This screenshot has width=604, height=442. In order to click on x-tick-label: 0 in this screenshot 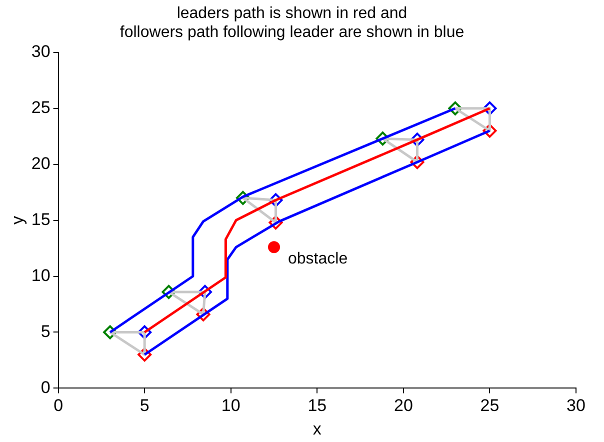, I will do `click(59, 406)`.